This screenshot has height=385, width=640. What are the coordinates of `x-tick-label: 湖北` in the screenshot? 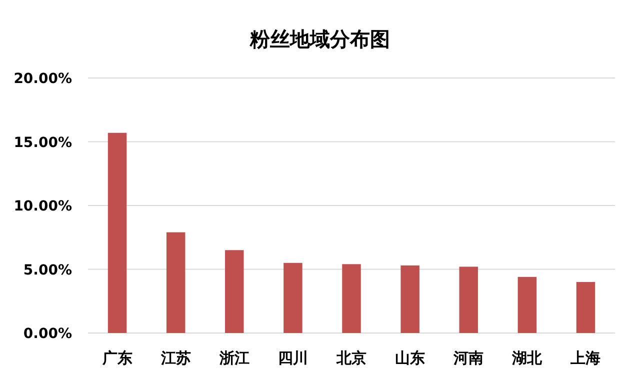 It's located at (527, 358).